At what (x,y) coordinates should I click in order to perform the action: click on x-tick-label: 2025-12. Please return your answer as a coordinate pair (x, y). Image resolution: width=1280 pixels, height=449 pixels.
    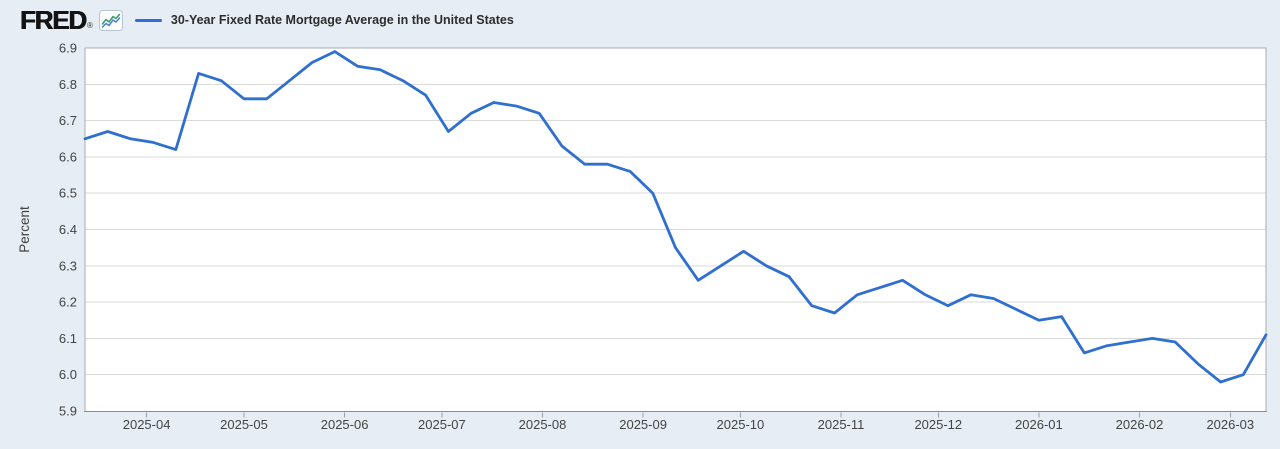
    Looking at the image, I should click on (938, 424).